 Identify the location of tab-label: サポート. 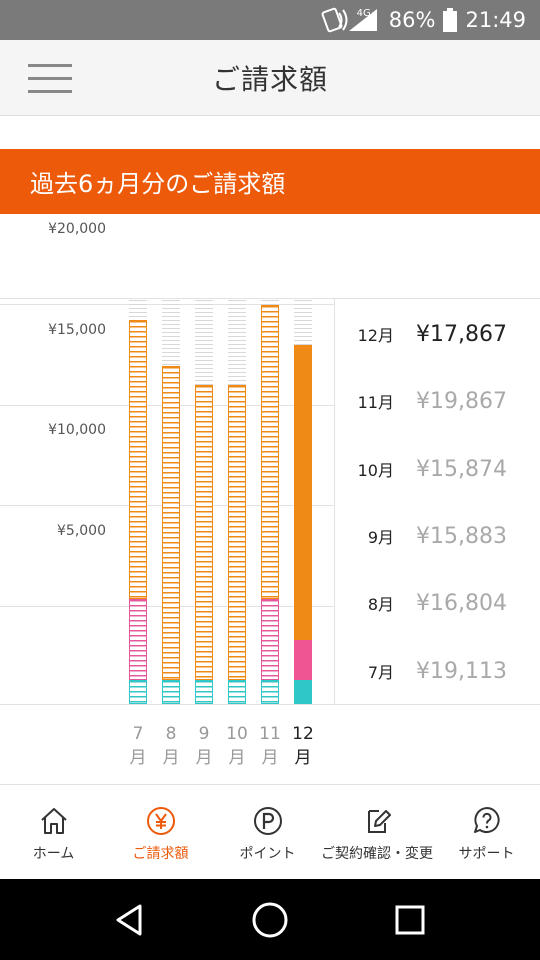
(486, 854).